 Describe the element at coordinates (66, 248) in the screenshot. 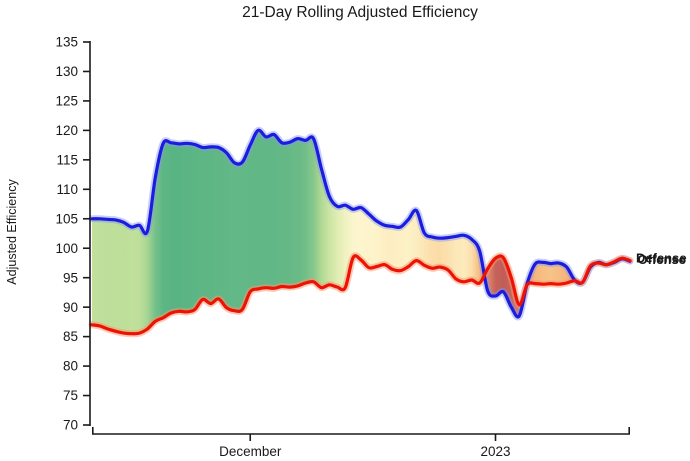

I see `y-tick-label: 100` at that location.